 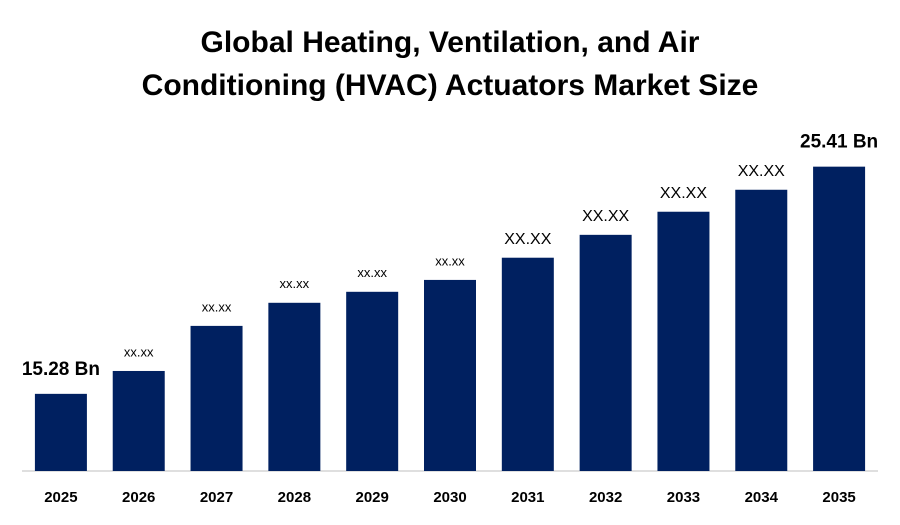 What do you see at coordinates (762, 497) in the screenshot?
I see `x-tick-label: 2034` at bounding box center [762, 497].